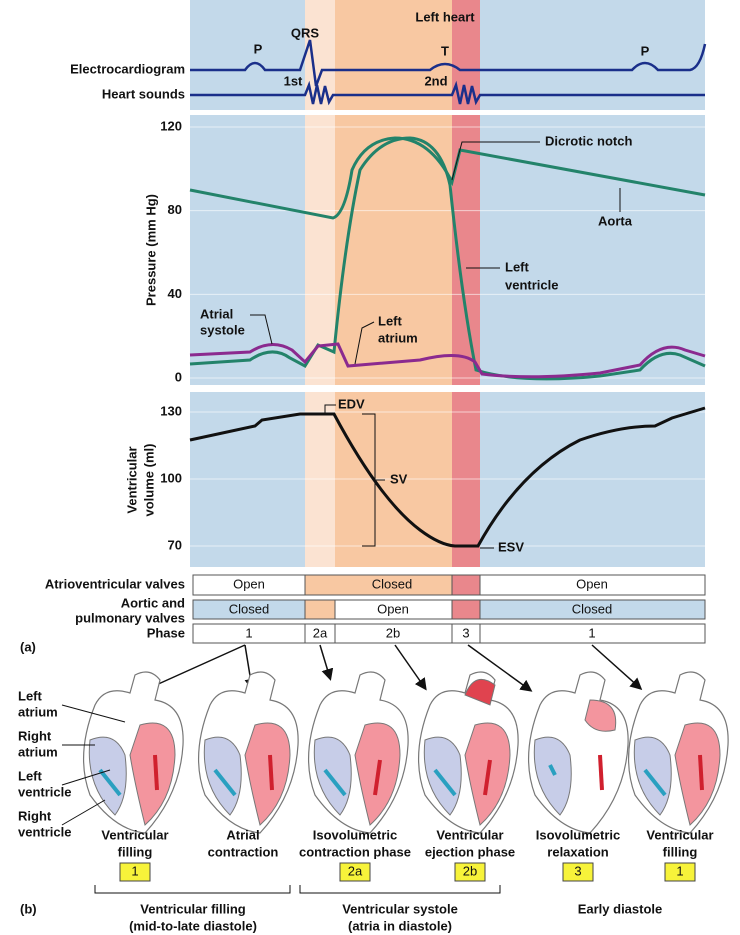 The height and width of the screenshot is (935, 740). Describe the element at coordinates (175, 544) in the screenshot. I see `y-tick-label: 70` at that location.